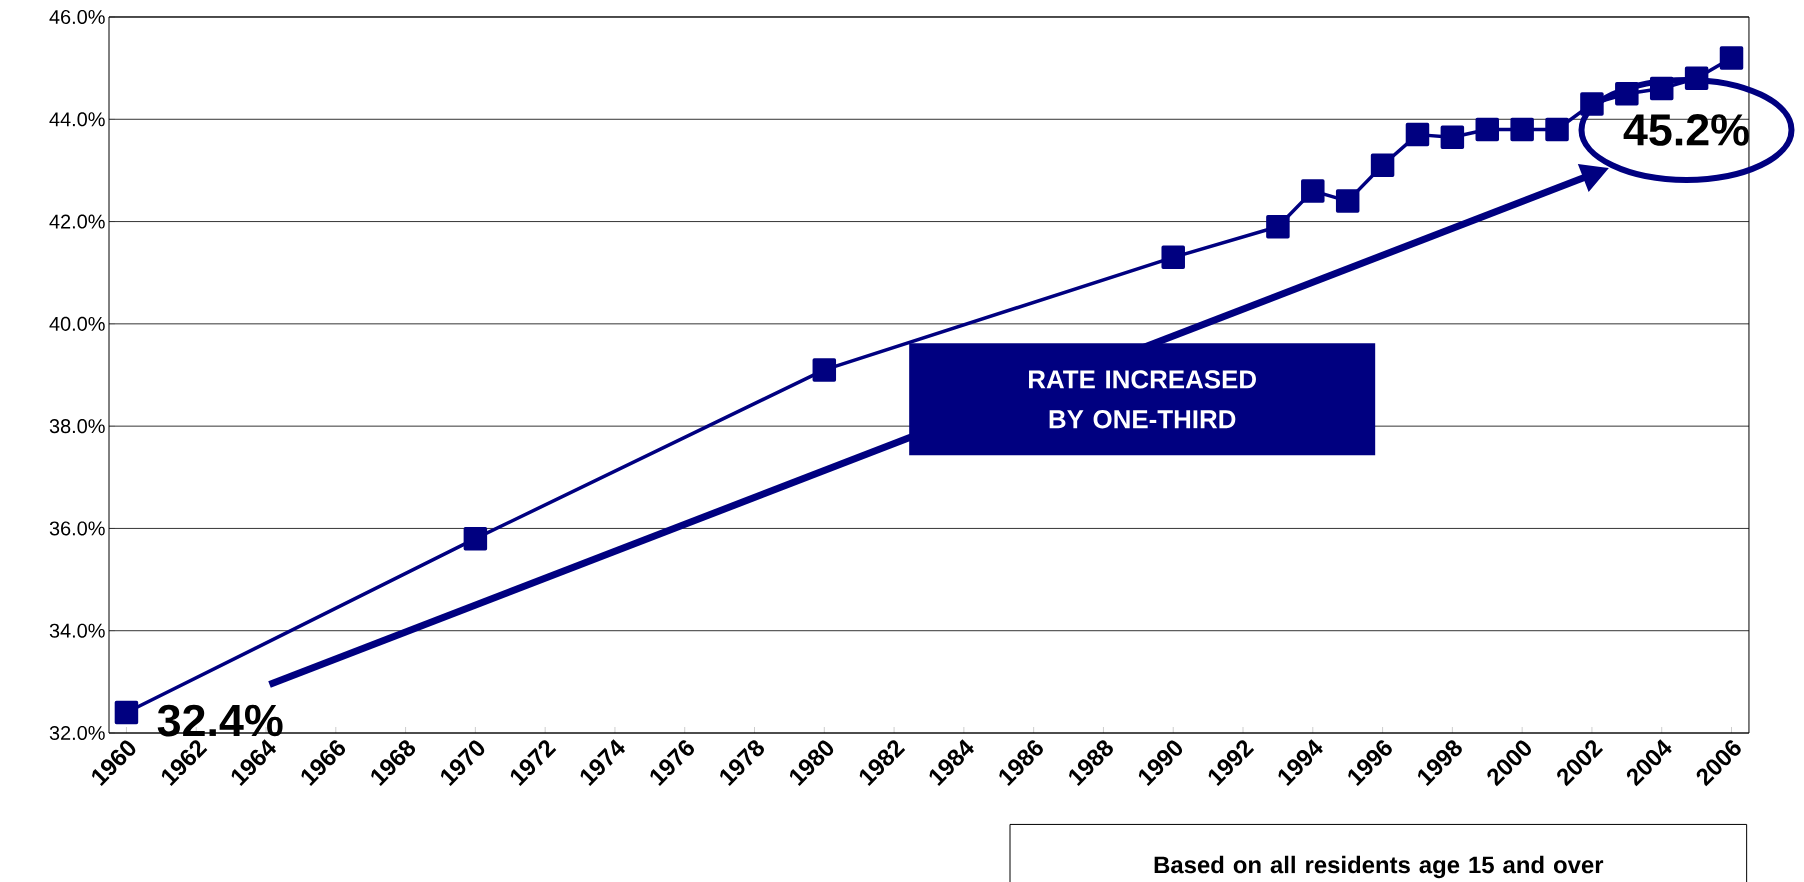  Describe the element at coordinates (1686, 130) in the screenshot. I see `annotation: 45.2%` at that location.